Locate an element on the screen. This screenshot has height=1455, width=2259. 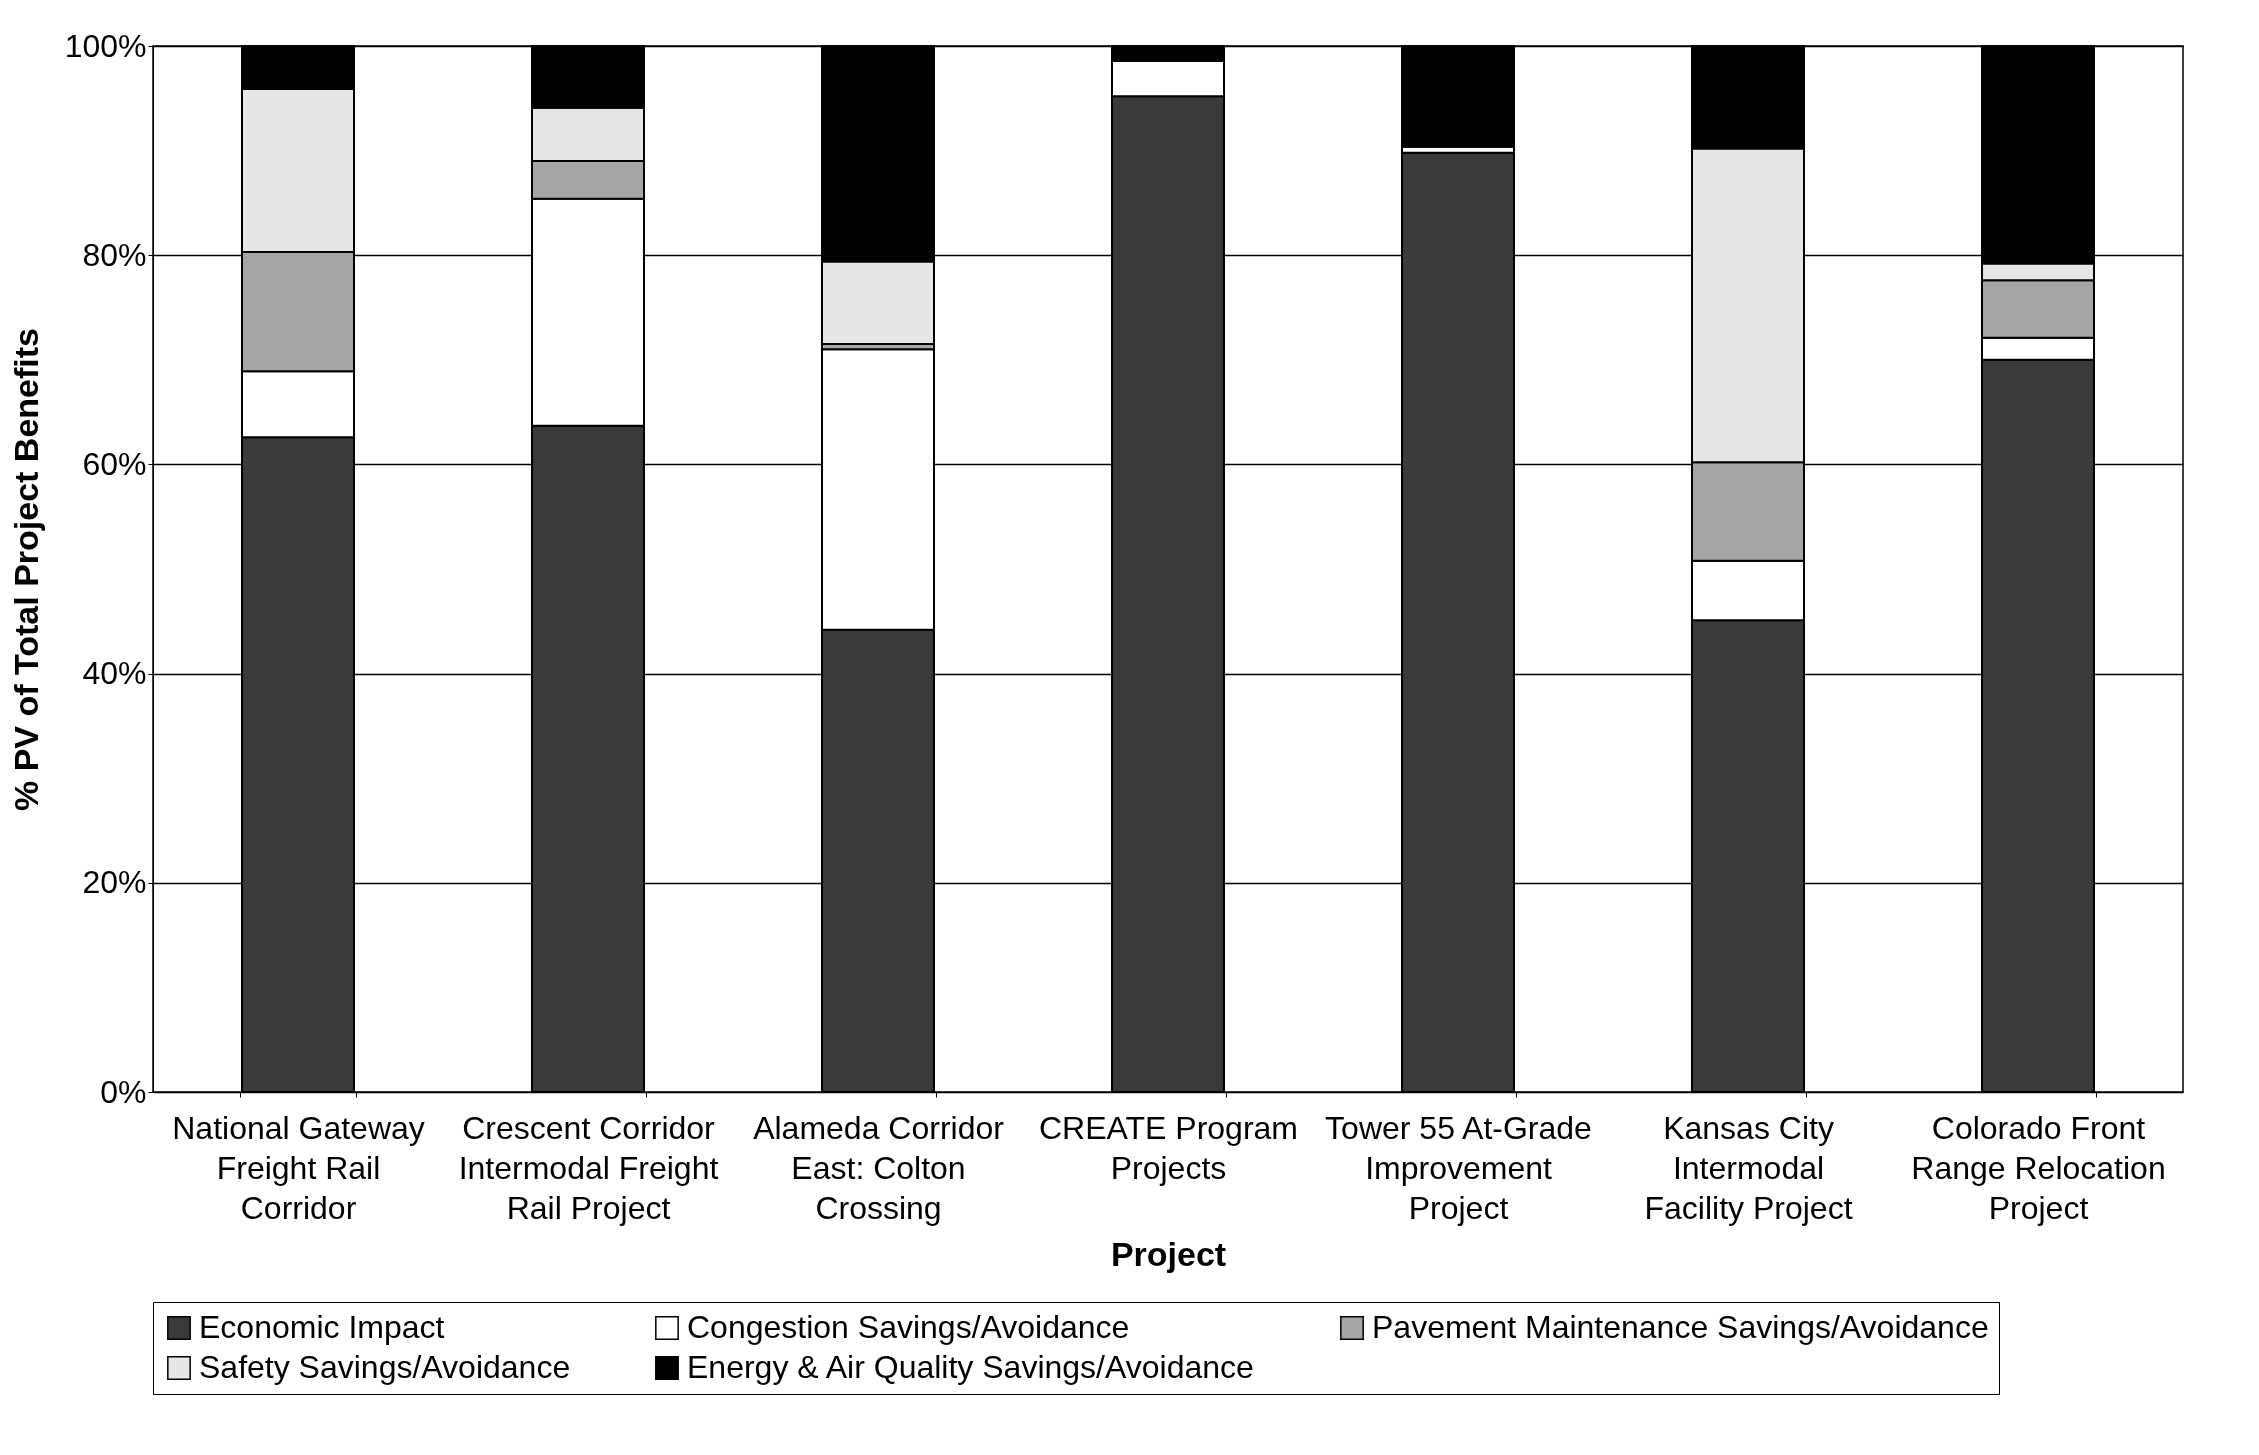
legend-label: Energy & Air Quality Savings/Avoidance is located at coordinates (970, 1367).